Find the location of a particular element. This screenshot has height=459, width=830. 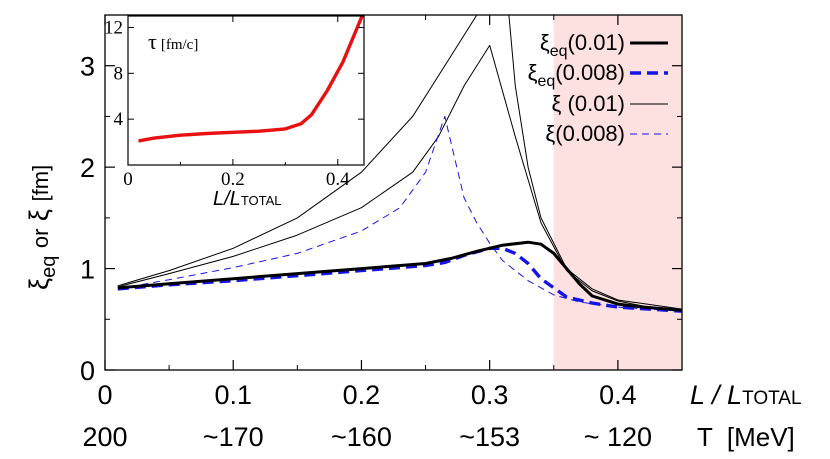

legend-label-1: ξeq(0.008) is located at coordinates (576, 75).